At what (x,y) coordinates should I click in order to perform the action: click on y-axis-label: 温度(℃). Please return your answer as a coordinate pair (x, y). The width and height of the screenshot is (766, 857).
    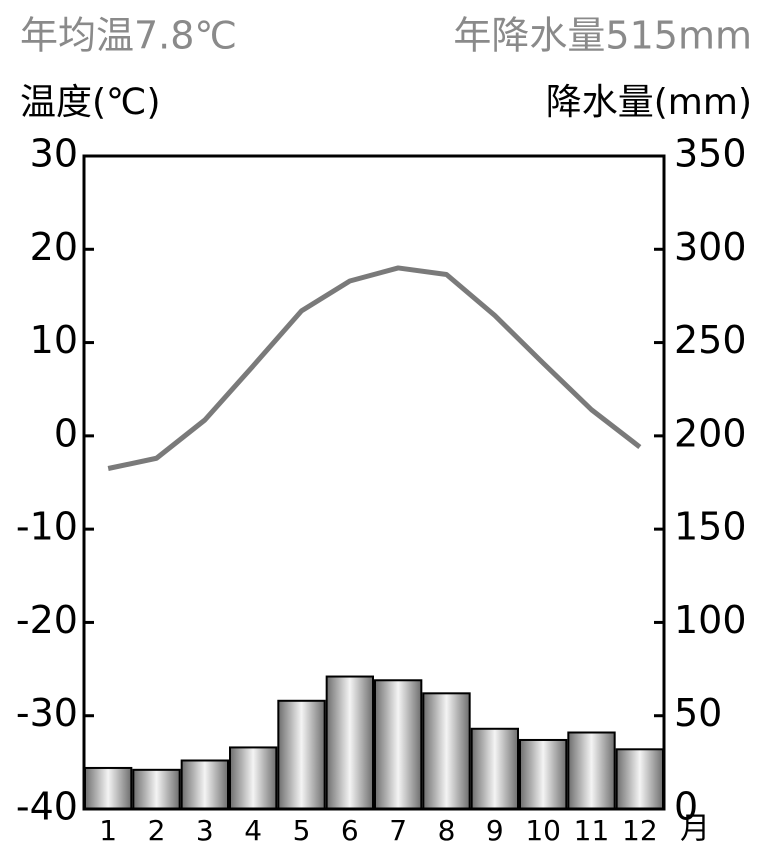
    Looking at the image, I should click on (90, 102).